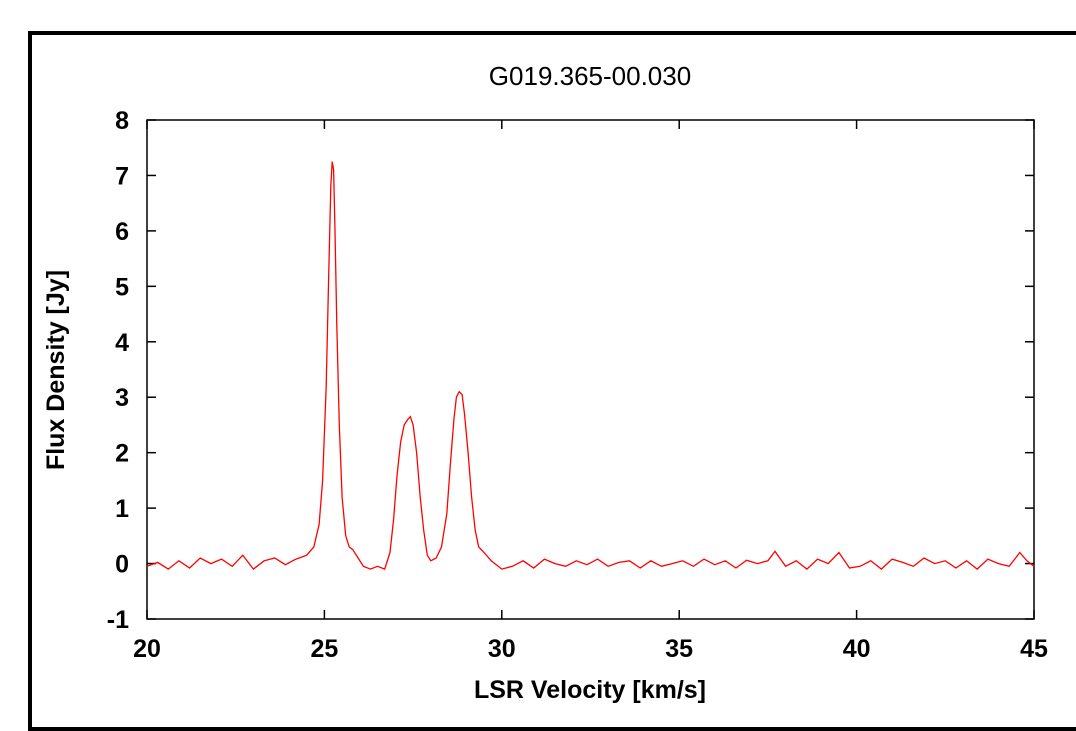 This screenshot has height=731, width=1076. I want to click on y-tick-label: 8, so click(122, 121).